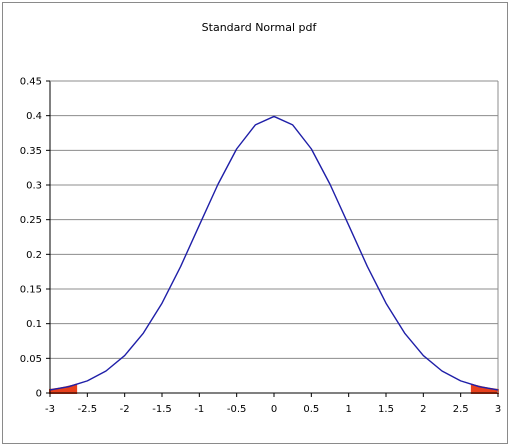 This screenshot has height=448, width=512. Describe the element at coordinates (31, 290) in the screenshot. I see `y-tick-label-3: 0.15` at that location.